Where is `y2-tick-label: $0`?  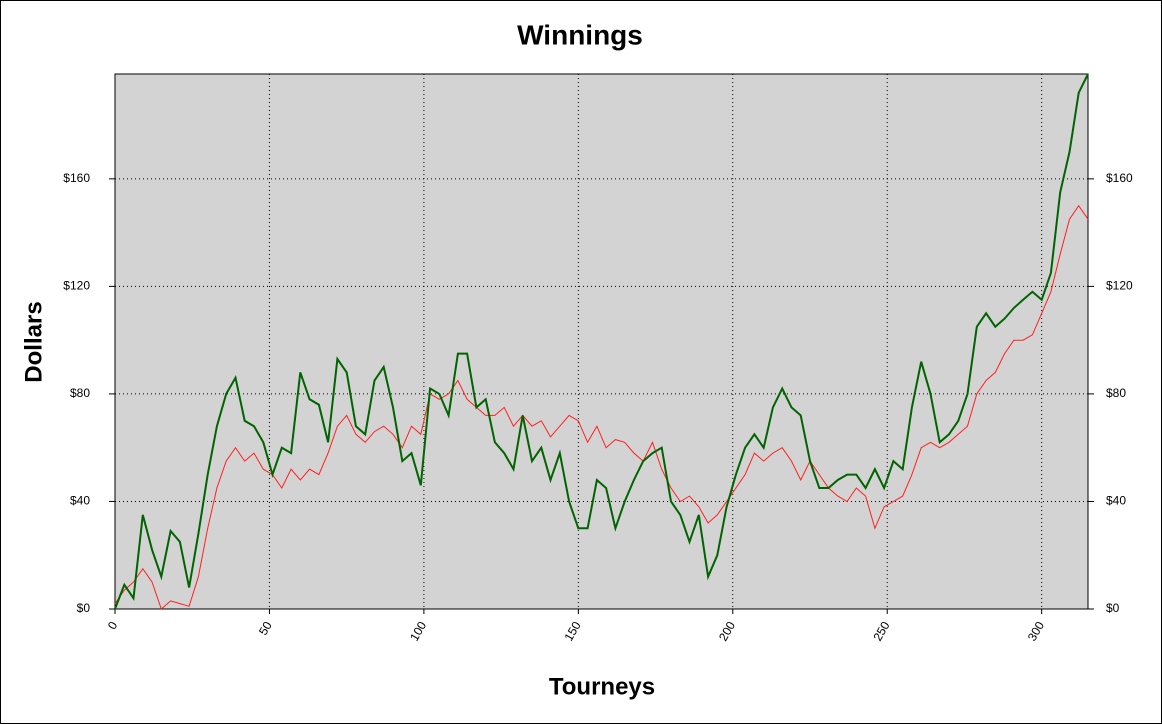
y2-tick-label: $0 is located at coordinates (1113, 608).